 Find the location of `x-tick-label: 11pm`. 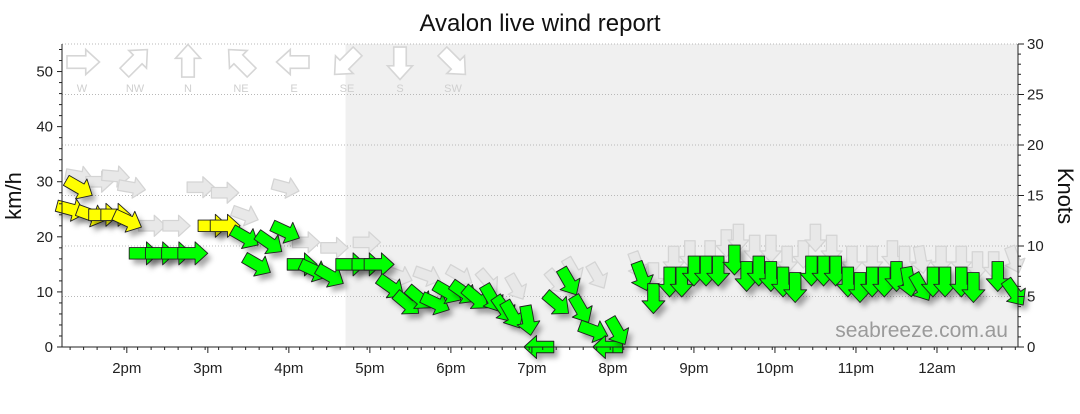

x-tick-label: 11pm is located at coordinates (856, 368).